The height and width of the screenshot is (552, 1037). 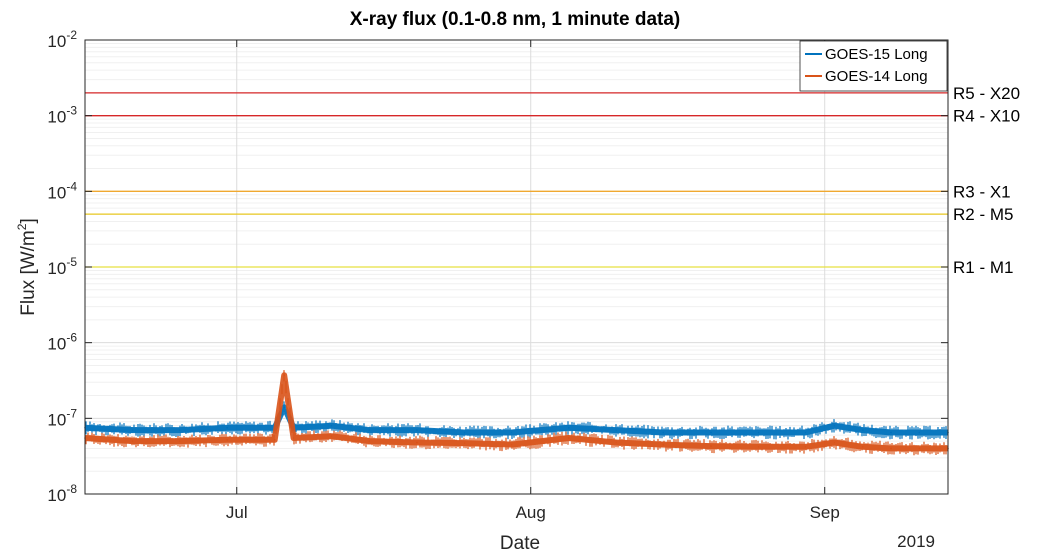 I want to click on legend: GOES-15 Long GOES-14 Long, so click(x=873, y=66).